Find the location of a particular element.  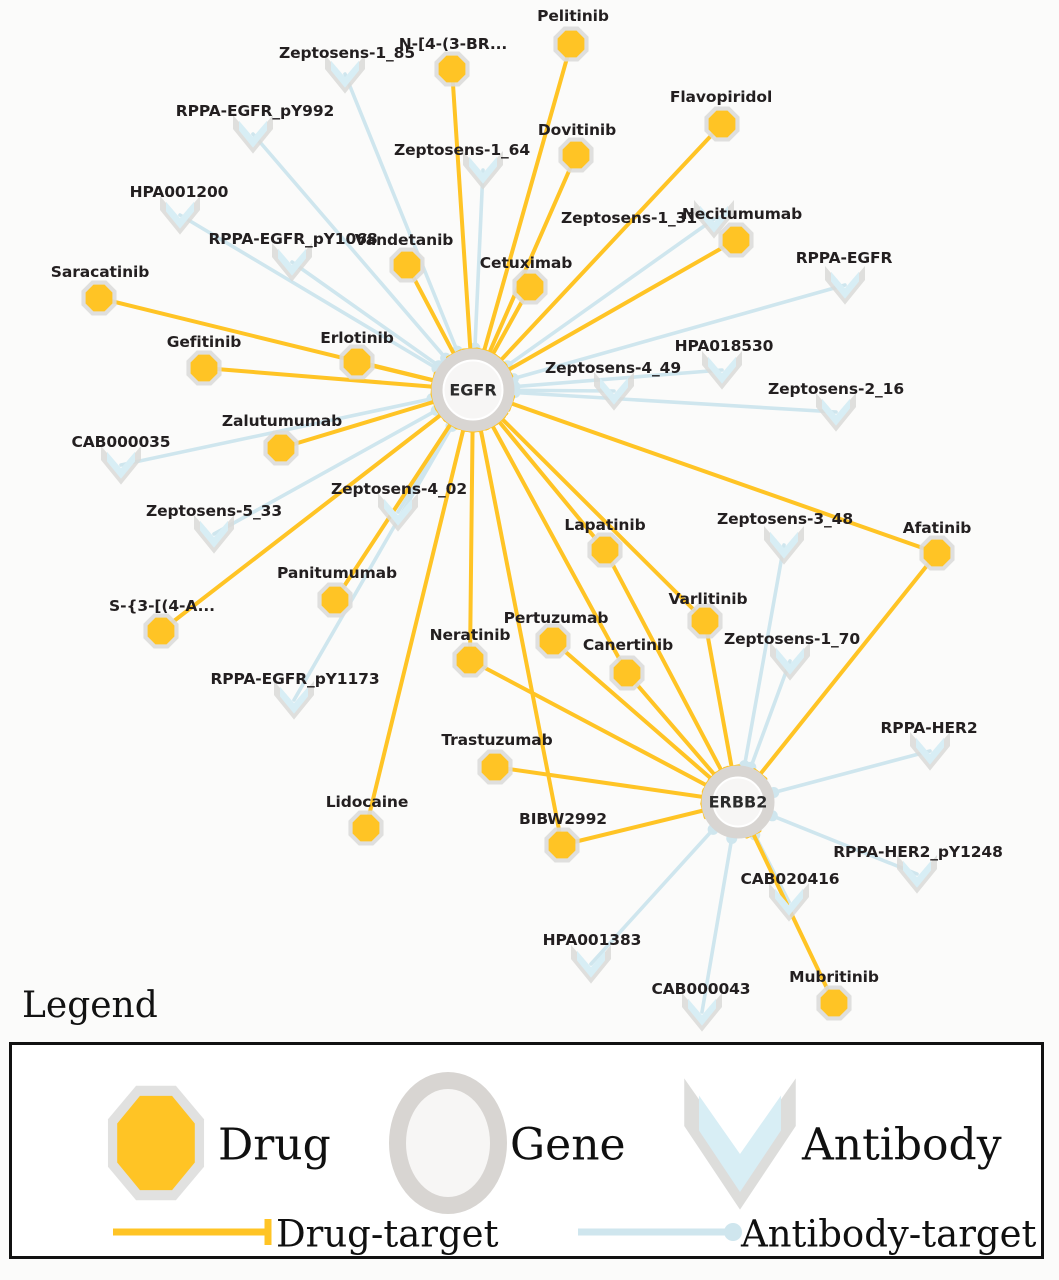

legend-label-drug: Drug is located at coordinates (274, 1145).